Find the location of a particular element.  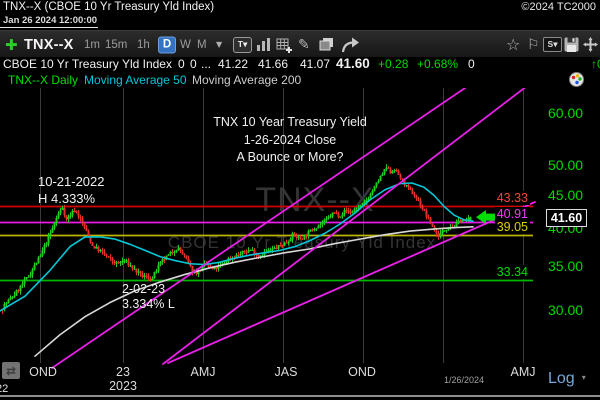

log-dropdown-icon: ▾ is located at coordinates (583, 377).